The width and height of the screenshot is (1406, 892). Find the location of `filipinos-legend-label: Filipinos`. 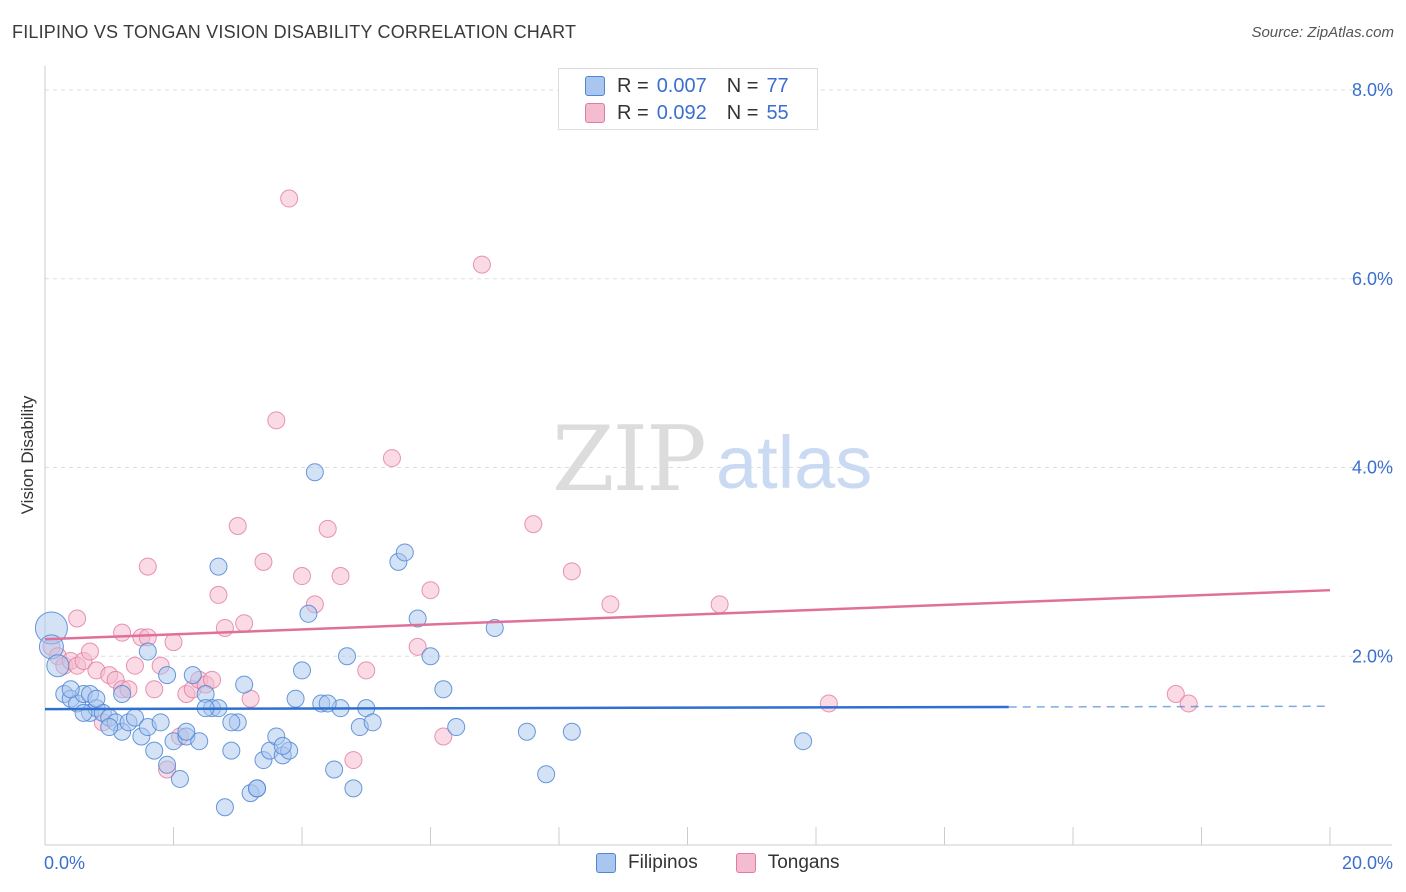

filipinos-legend-label: Filipinos is located at coordinates (663, 862).